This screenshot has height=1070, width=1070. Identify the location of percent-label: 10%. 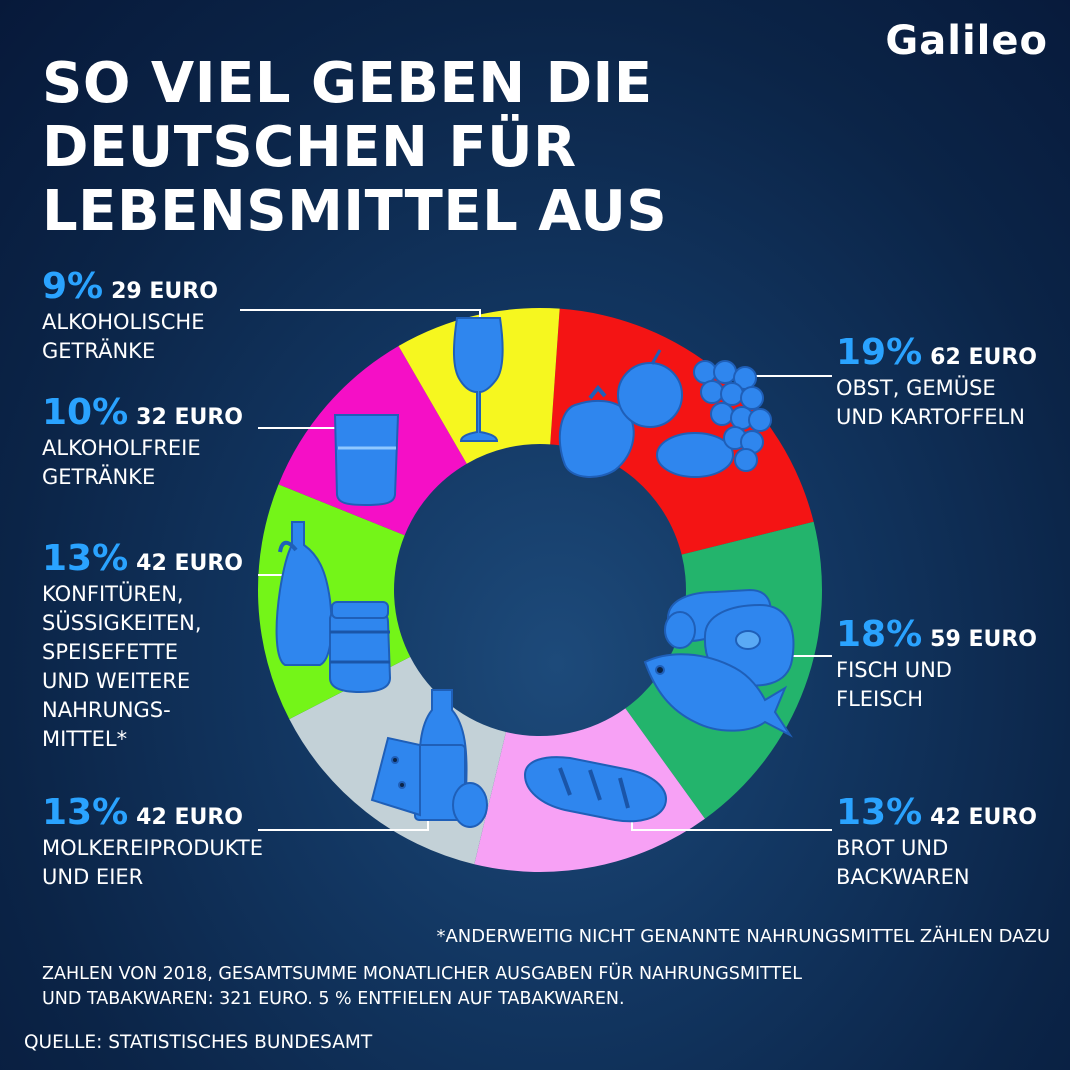
(85, 412).